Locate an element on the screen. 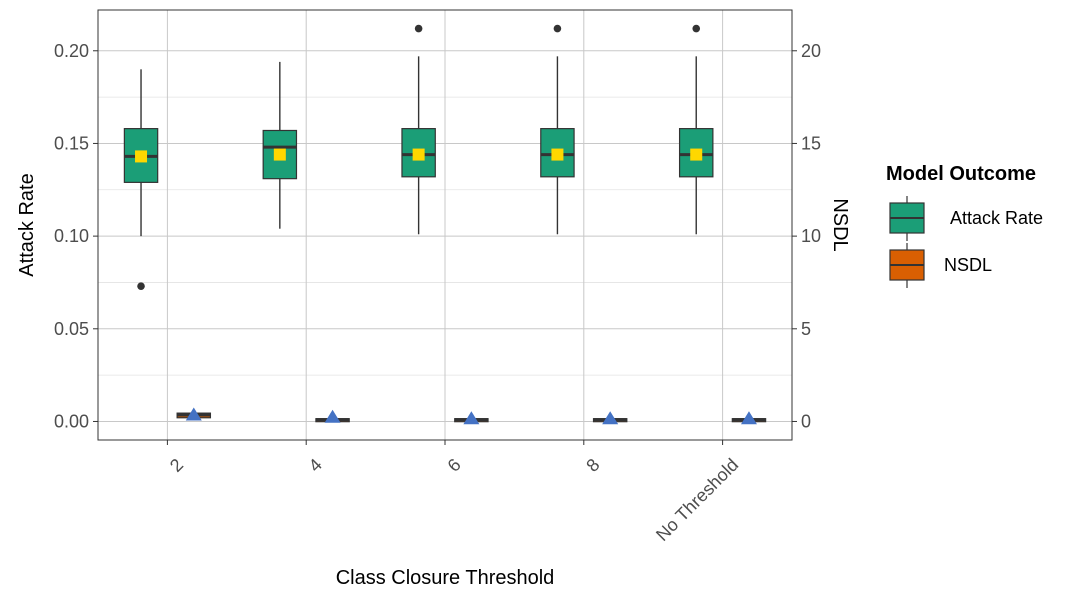 The height and width of the screenshot is (592, 1089). legend-entry: Attack Rate is located at coordinates (966, 218).